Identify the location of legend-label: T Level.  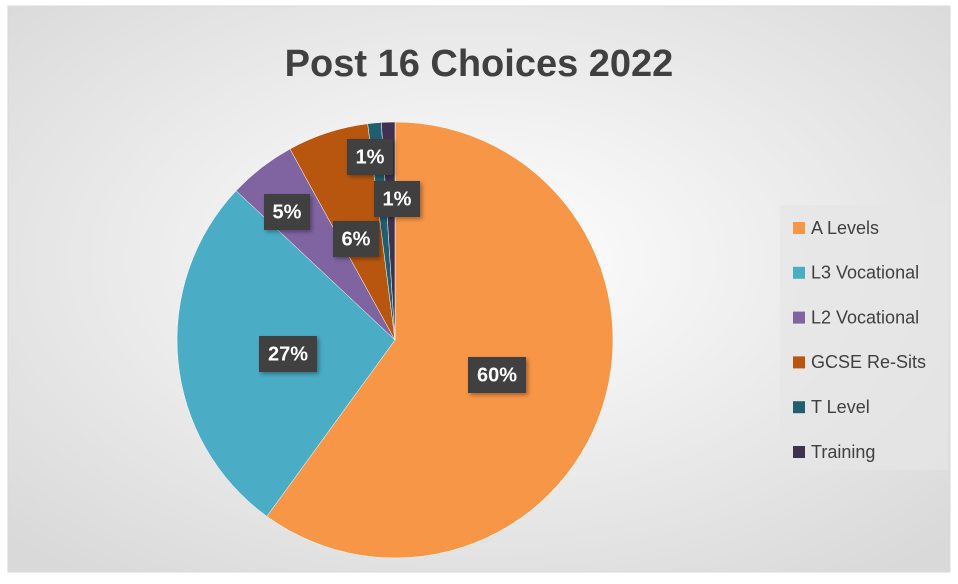
(840, 407).